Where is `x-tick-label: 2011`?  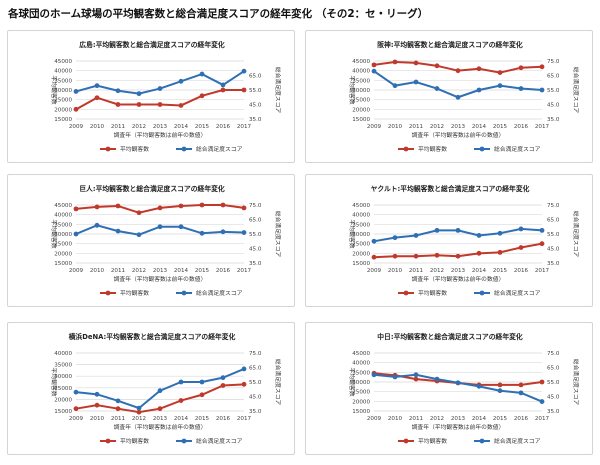
x-tick-label: 2011 is located at coordinates (416, 419).